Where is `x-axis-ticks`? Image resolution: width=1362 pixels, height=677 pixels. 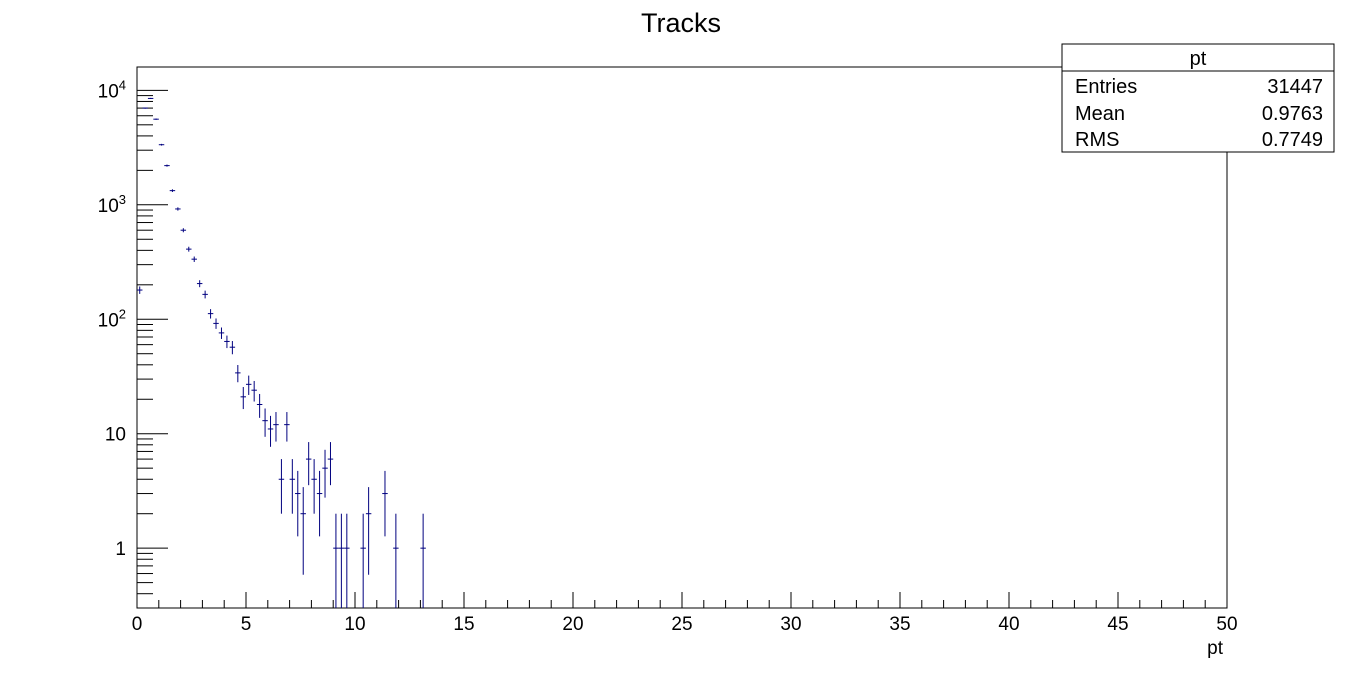
x-axis-ticks is located at coordinates (682, 600).